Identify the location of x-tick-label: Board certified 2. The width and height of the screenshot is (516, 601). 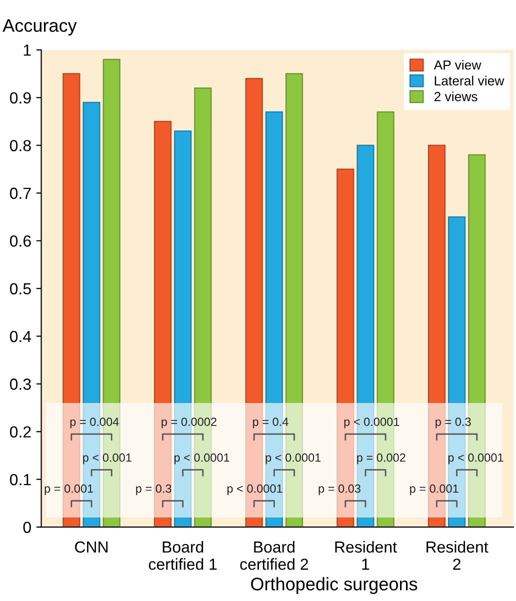
(274, 555).